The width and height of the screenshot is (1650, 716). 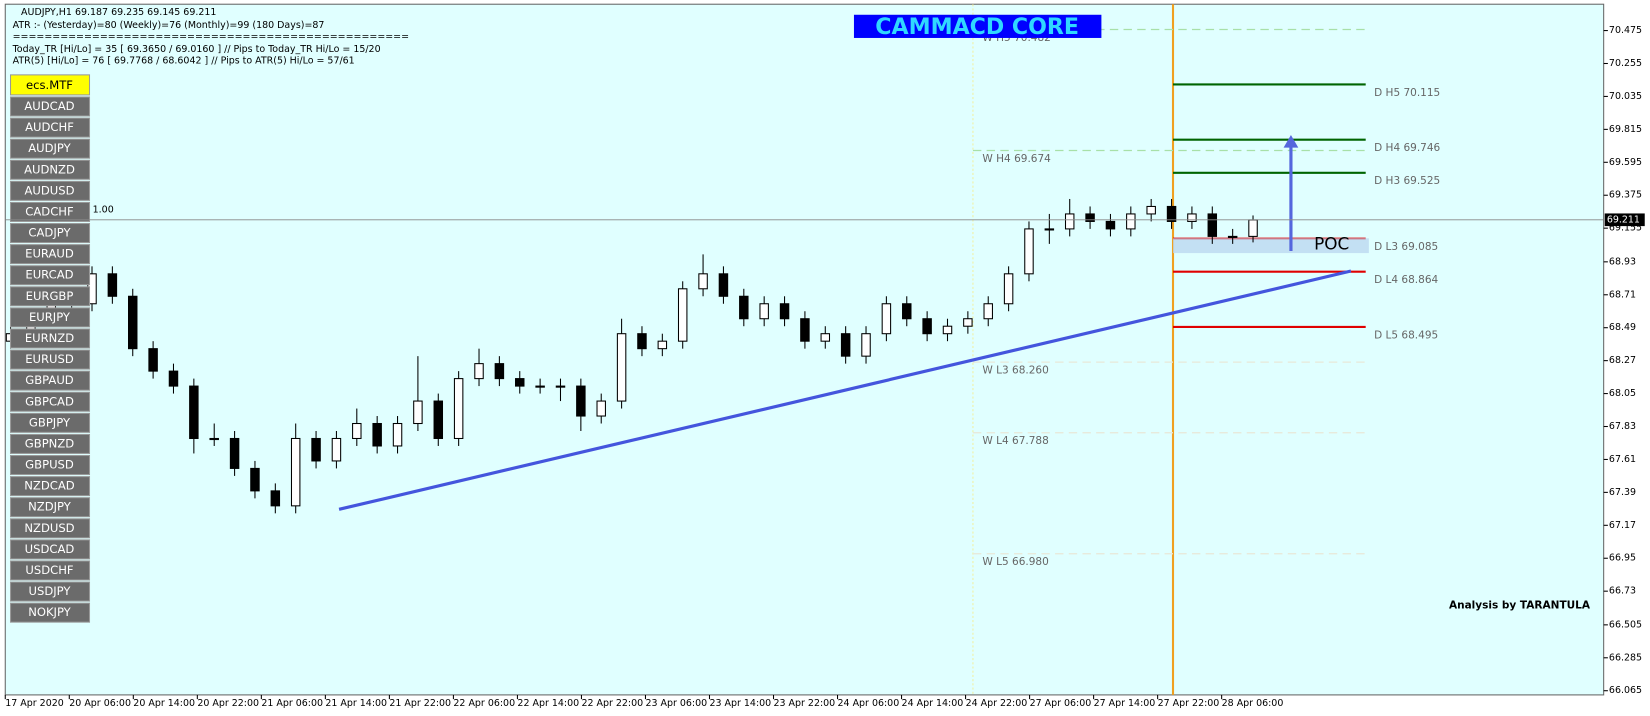 I want to click on y-tick-label: 67.39, so click(x=1622, y=492).